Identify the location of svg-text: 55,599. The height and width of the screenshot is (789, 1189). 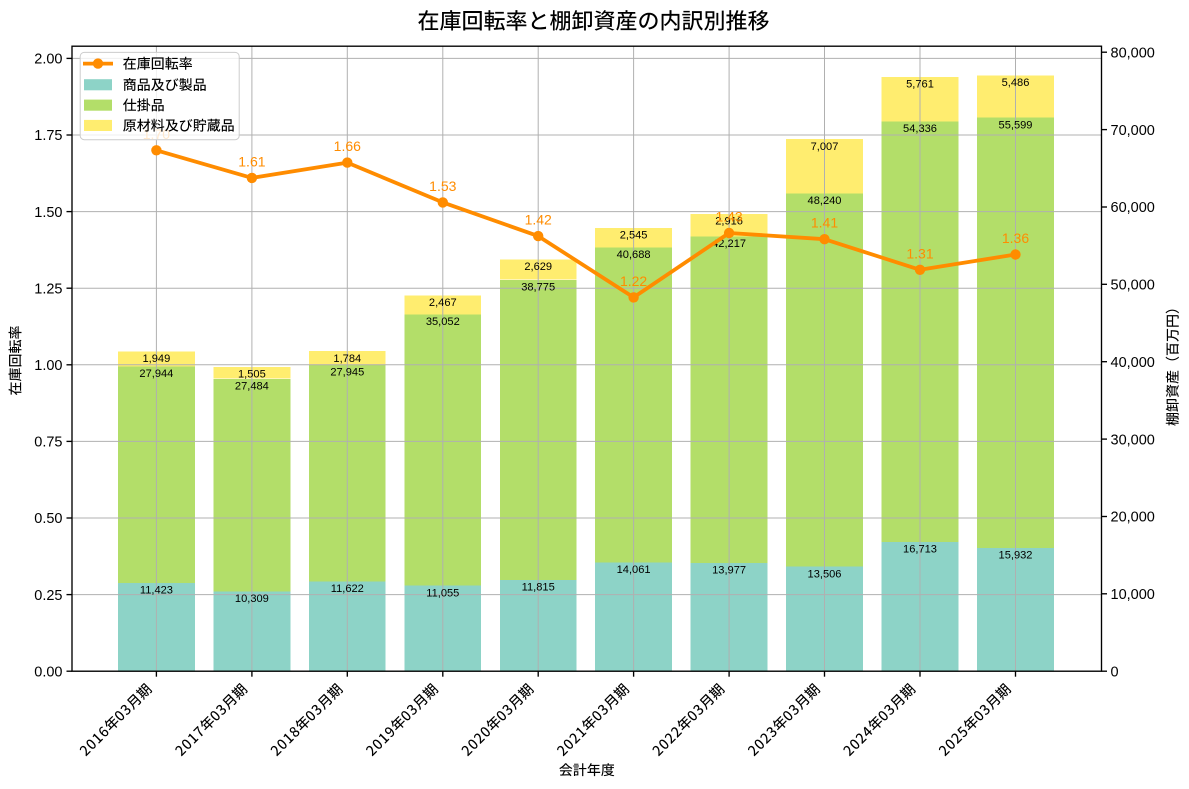
(1016, 125).